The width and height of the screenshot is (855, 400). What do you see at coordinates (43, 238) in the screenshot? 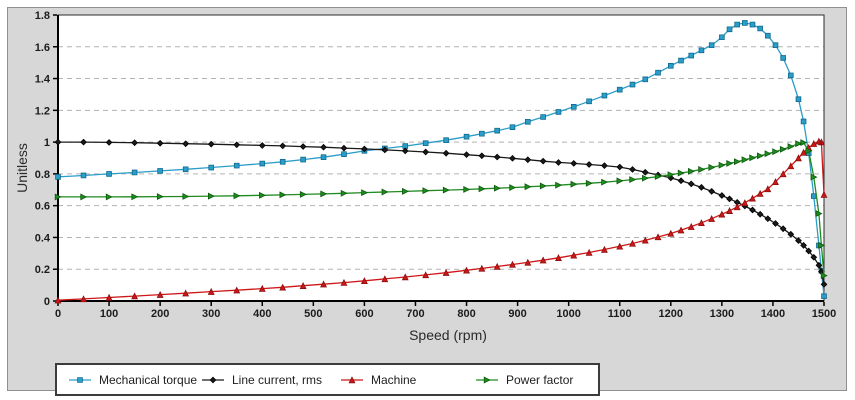
I see `y-tick-label: 0.4` at bounding box center [43, 238].